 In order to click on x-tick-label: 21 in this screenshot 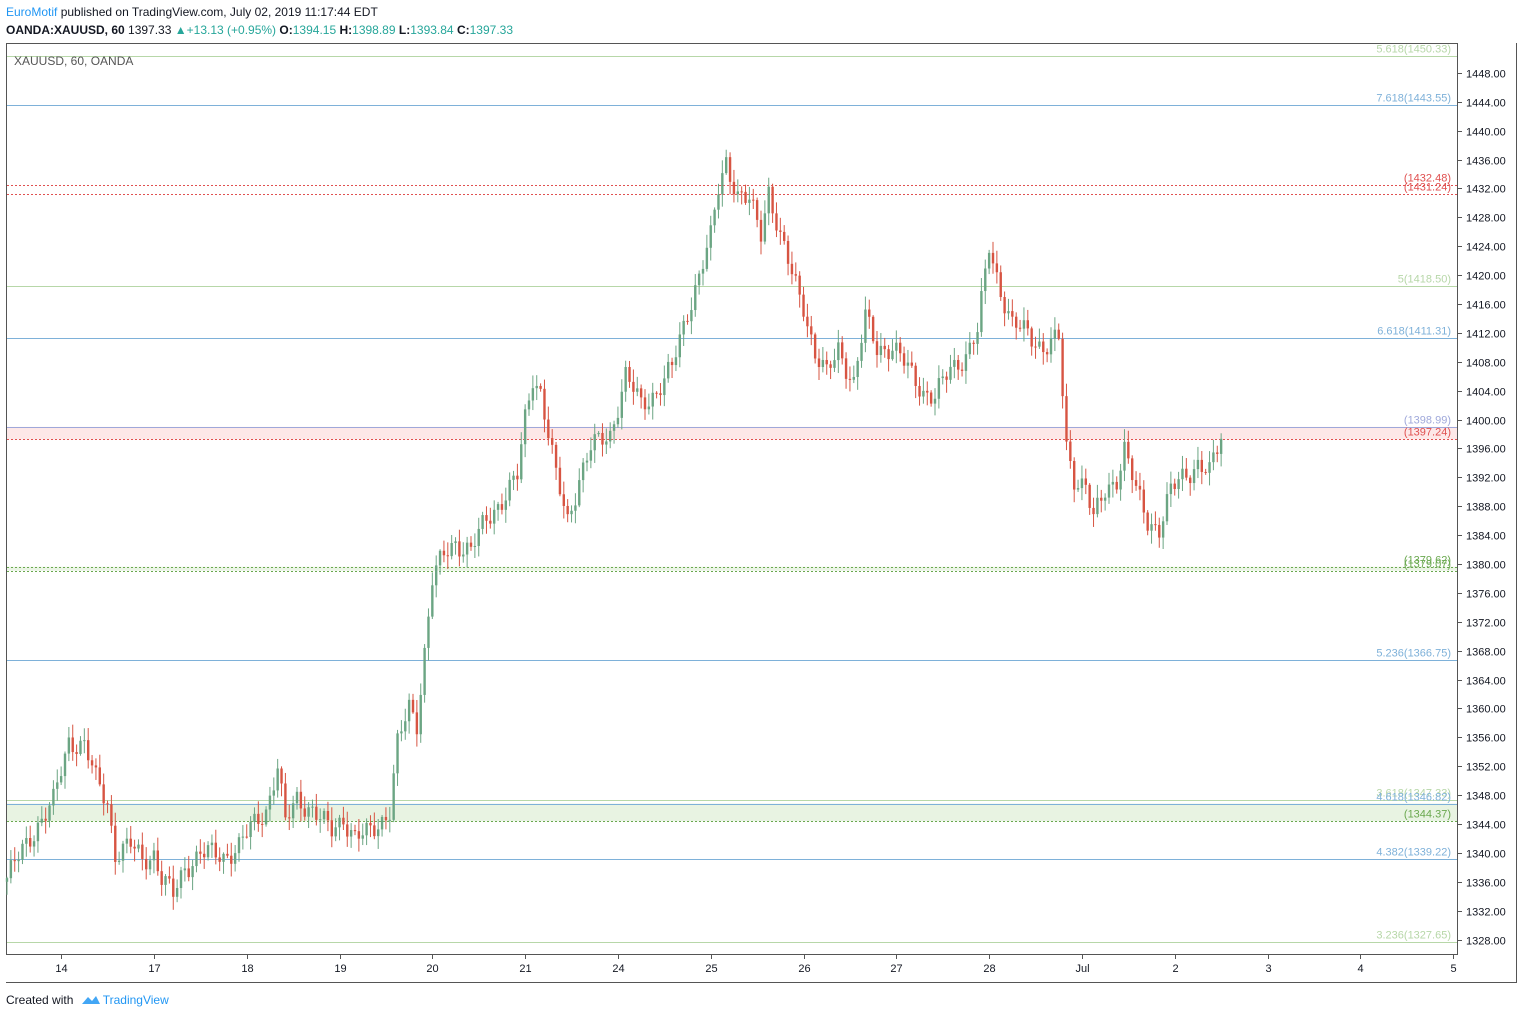, I will do `click(525, 969)`.